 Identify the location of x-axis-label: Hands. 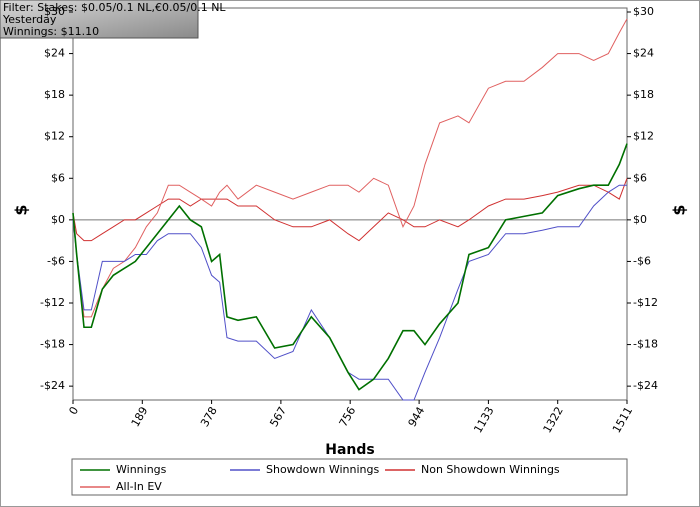
(350, 450).